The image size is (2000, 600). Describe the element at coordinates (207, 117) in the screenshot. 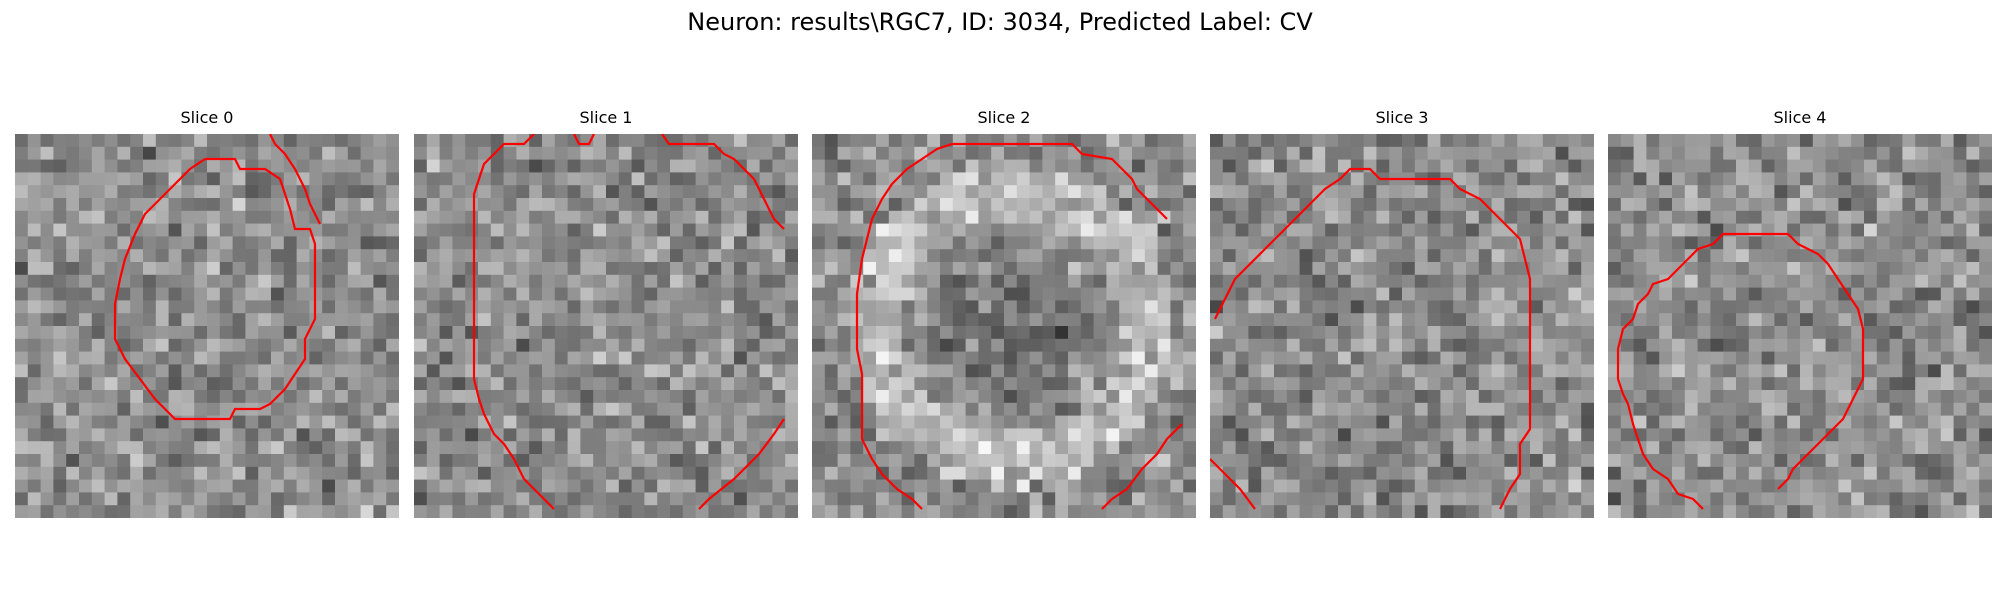

I see `slice-title-0: Slice 0` at that location.